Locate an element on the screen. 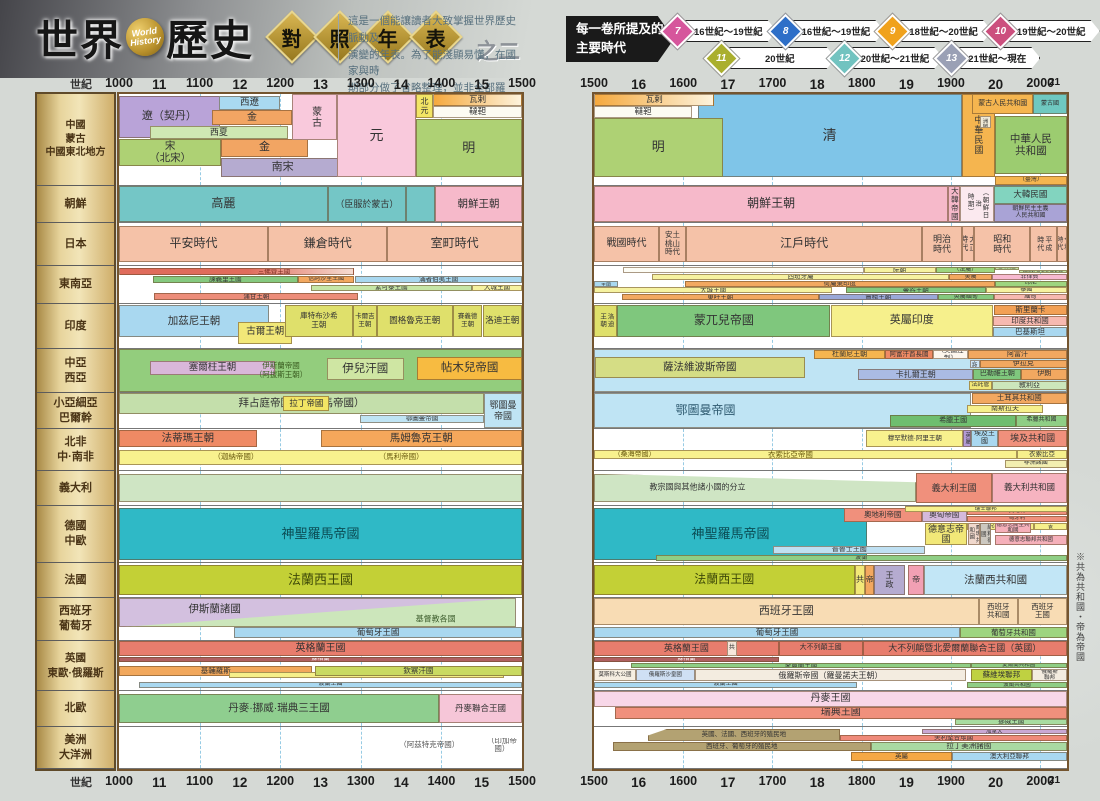 This screenshot has height=801, width=1100. timeline-bar is located at coordinates (320, 458).